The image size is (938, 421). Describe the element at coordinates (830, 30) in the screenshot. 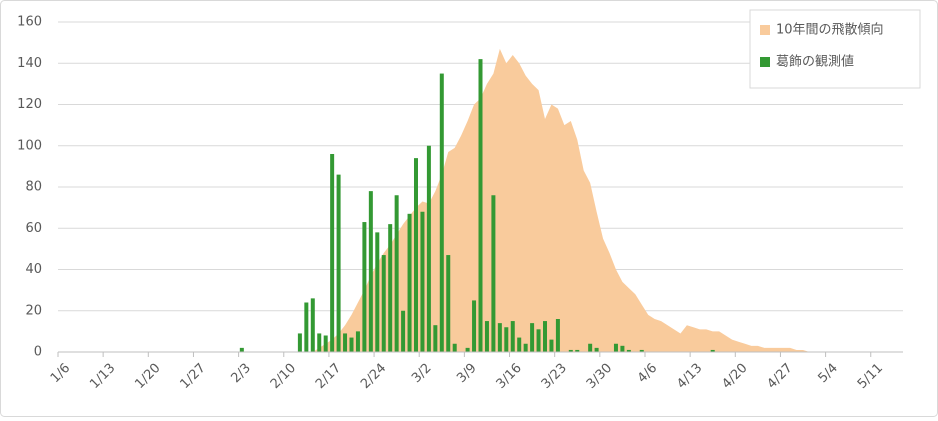

I see `legend-label: 10年間の飛散傾向` at that location.